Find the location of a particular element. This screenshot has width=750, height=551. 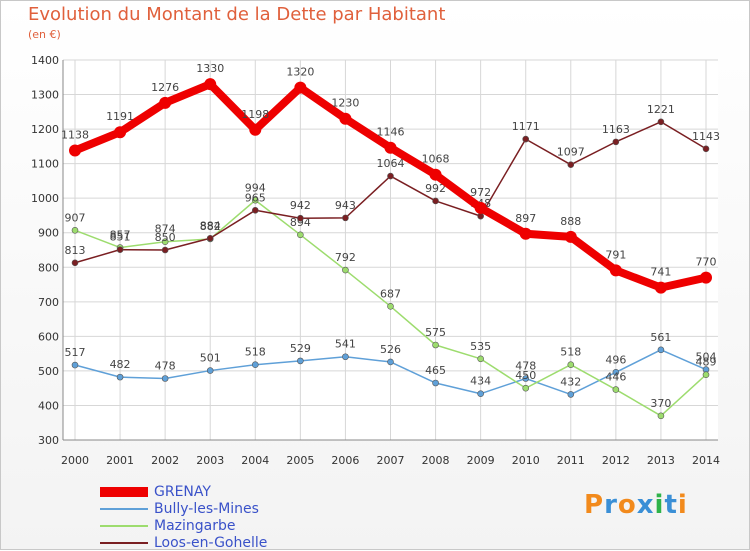

y-tick-label: 1200 is located at coordinates (45, 129).